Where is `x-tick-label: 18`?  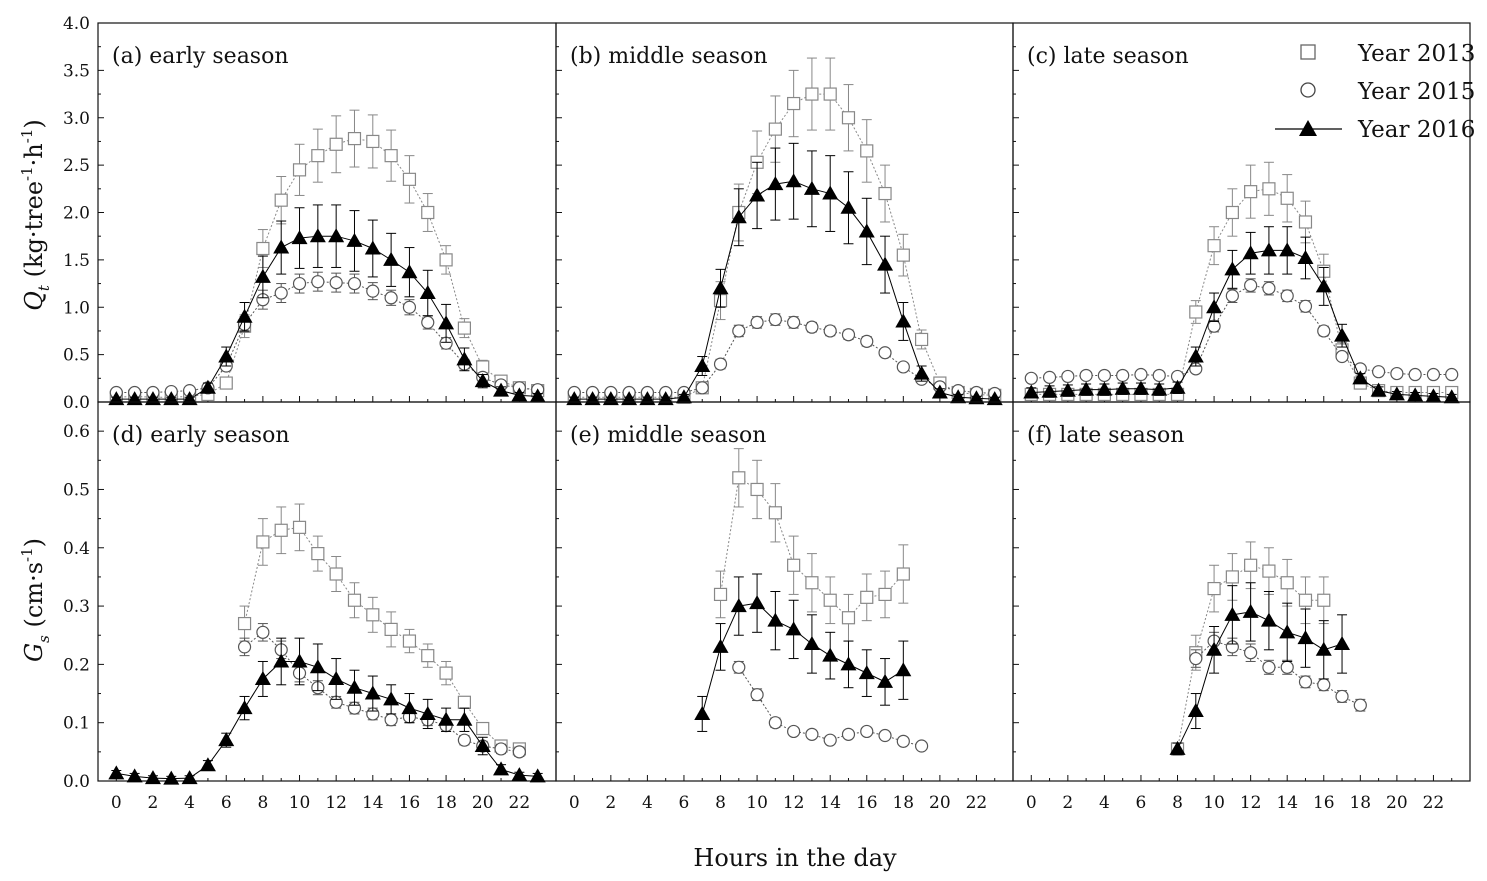 x-tick-label: 18 is located at coordinates (903, 803).